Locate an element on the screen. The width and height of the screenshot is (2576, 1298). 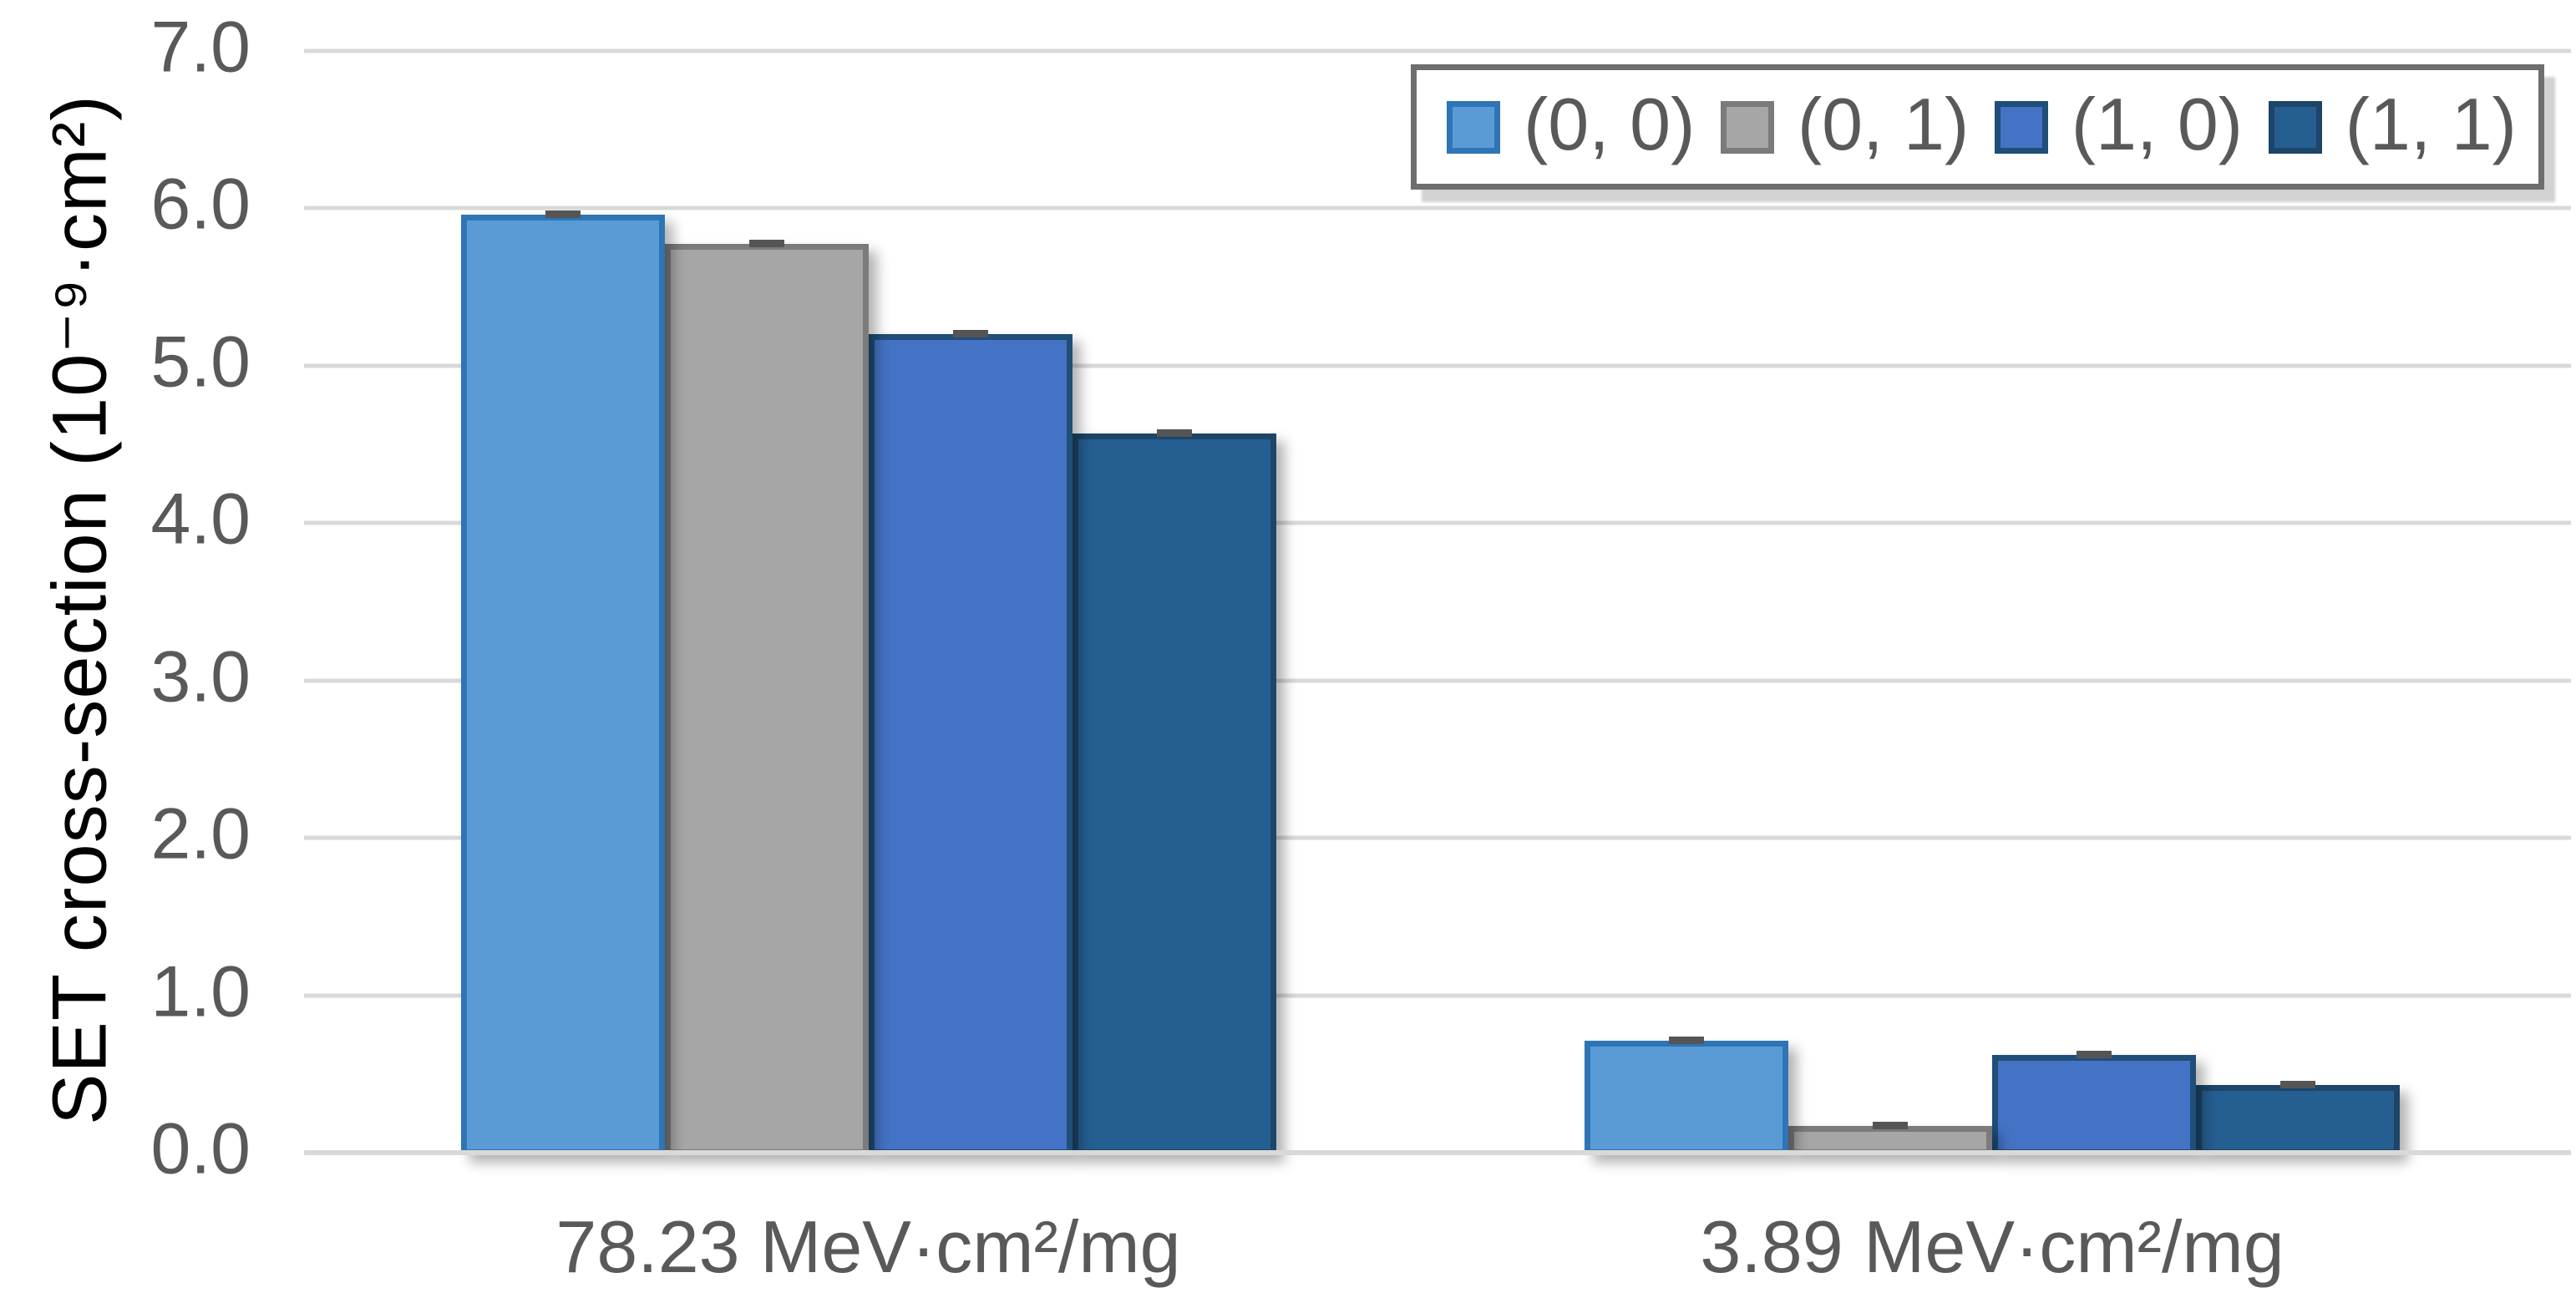
bar-01-group1 is located at coordinates (766, 699).